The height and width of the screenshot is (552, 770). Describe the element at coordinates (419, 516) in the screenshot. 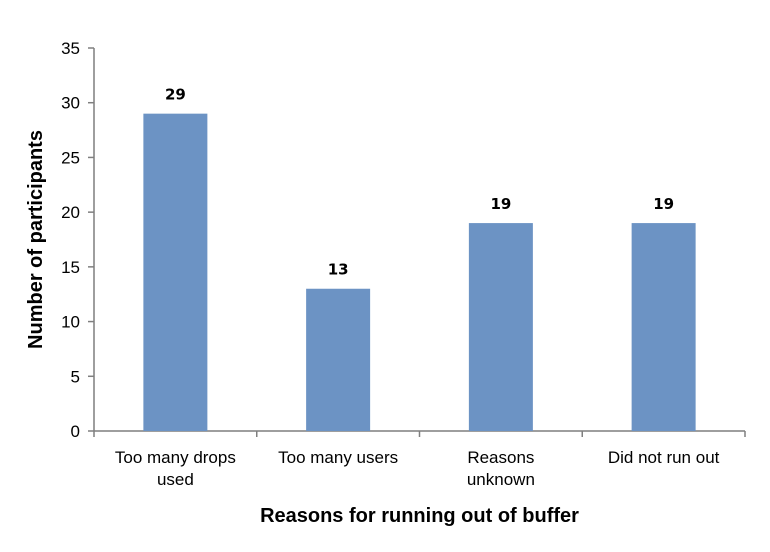

I see `x-axis-title: Reasons for running out of buffer` at that location.